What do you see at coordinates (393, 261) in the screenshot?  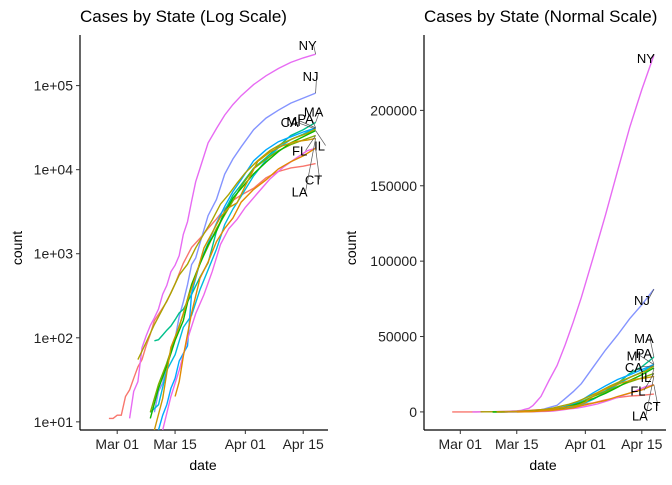 I see `y-tick-label: 100000` at bounding box center [393, 261].